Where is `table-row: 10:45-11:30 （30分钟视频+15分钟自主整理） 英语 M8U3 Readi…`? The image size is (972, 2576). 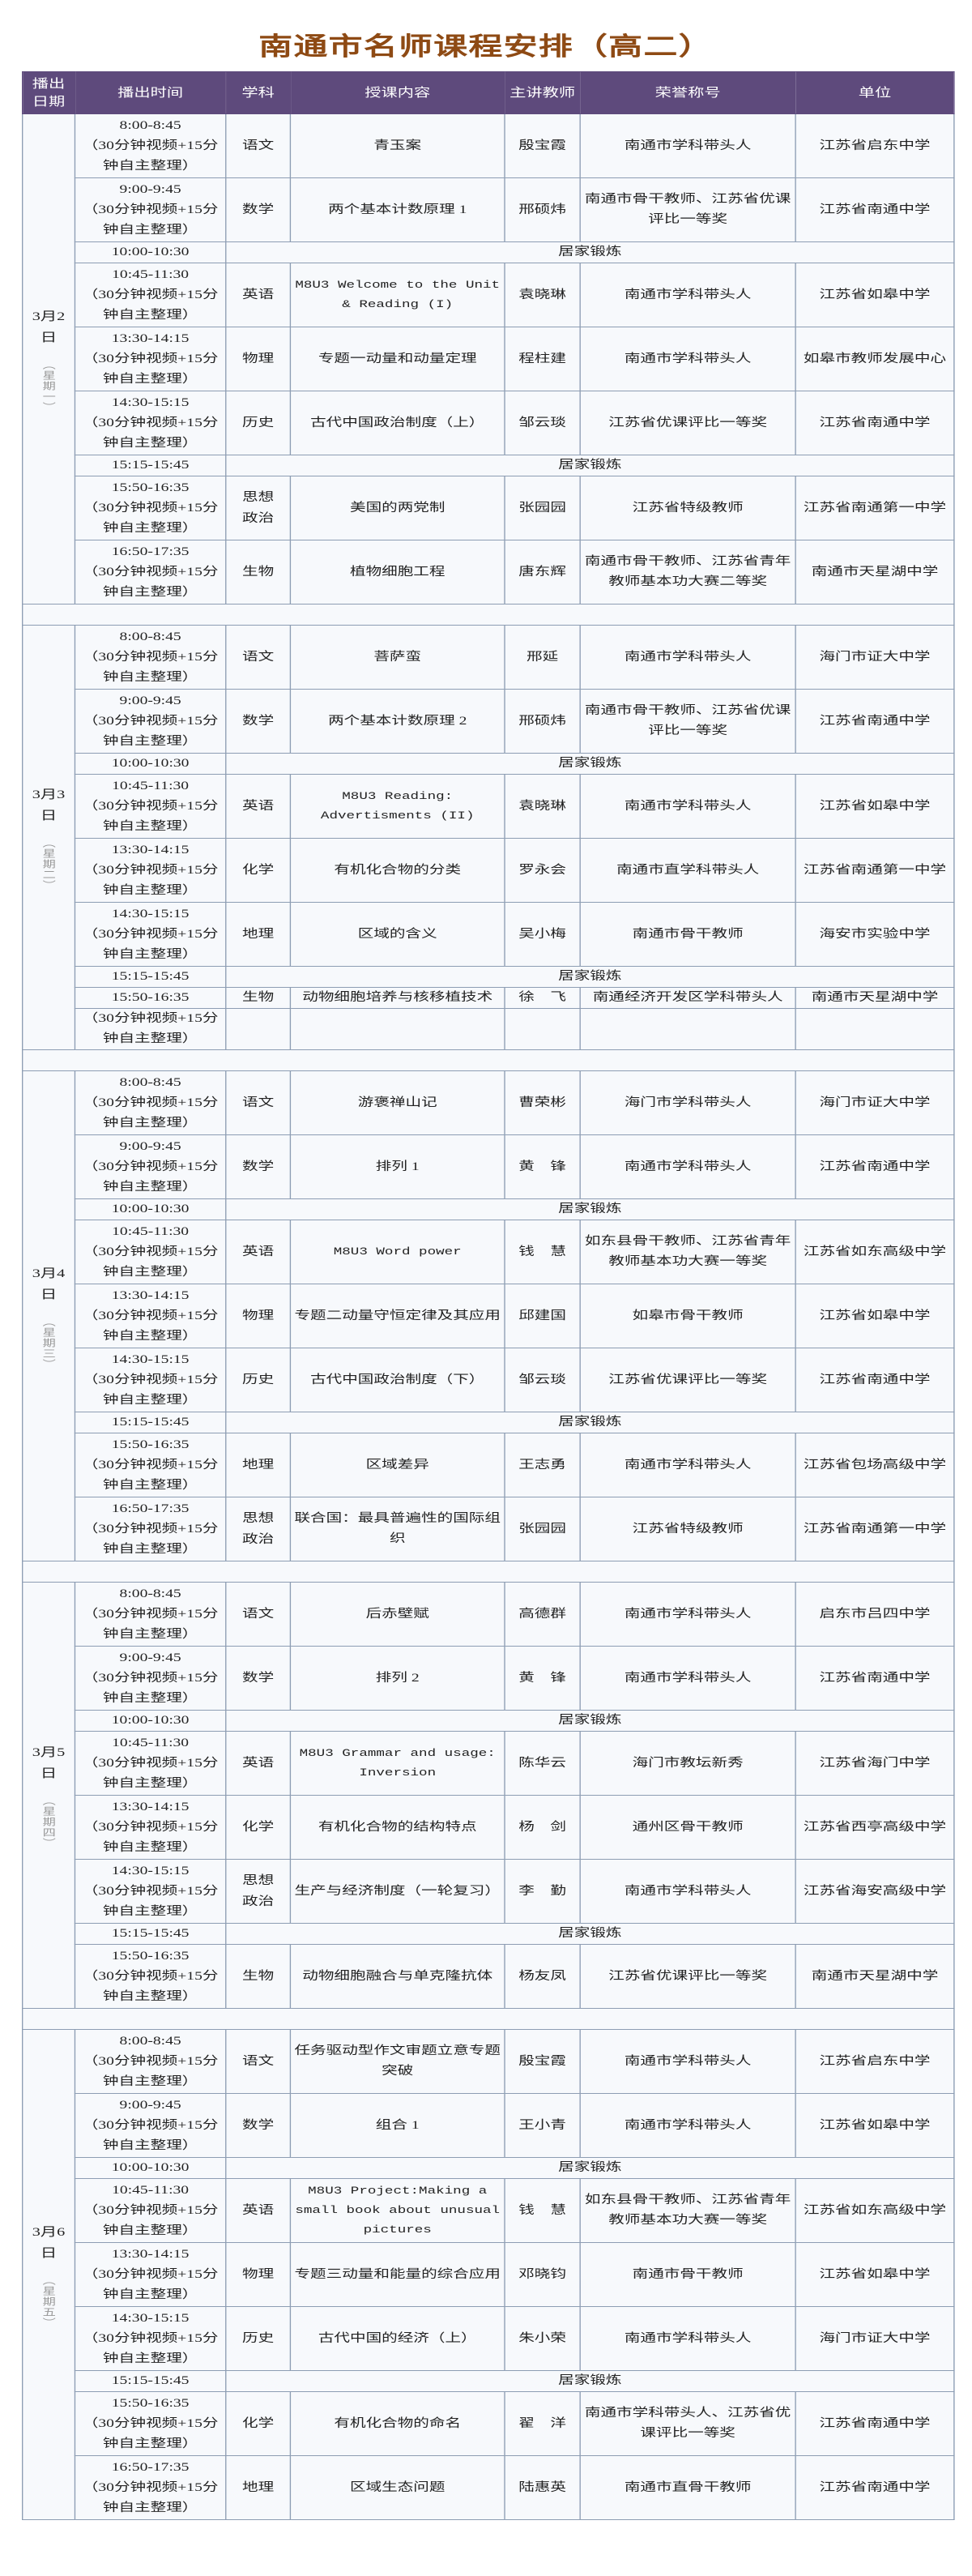 table-row: 10:45-11:30 （30分钟视频+15分钟自主整理） 英语 M8U3 Readi… is located at coordinates (489, 806).